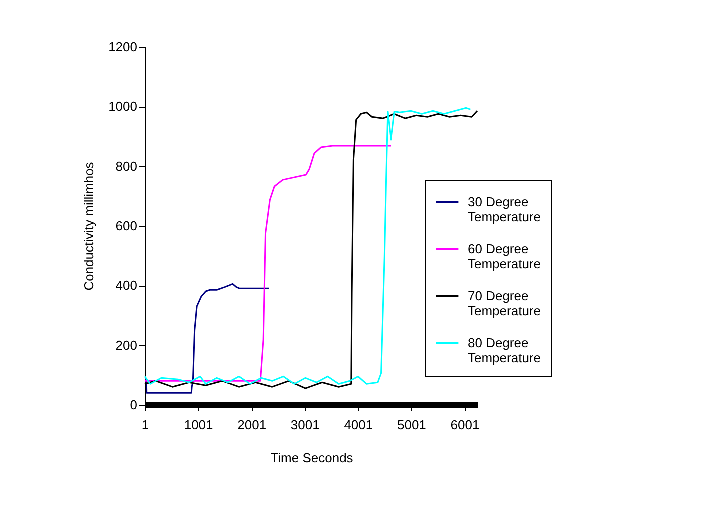 This screenshot has height=517, width=710. Describe the element at coordinates (207, 338) in the screenshot. I see `line-series` at that location.